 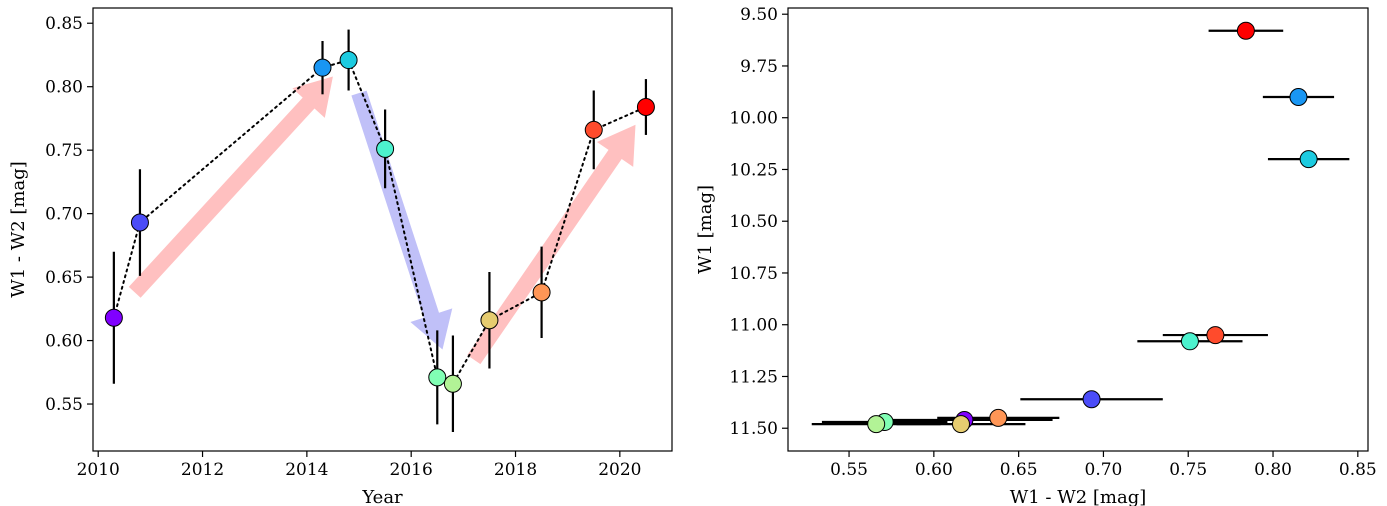 I want to click on y-tick-label: 0.85, so click(x=64, y=24).